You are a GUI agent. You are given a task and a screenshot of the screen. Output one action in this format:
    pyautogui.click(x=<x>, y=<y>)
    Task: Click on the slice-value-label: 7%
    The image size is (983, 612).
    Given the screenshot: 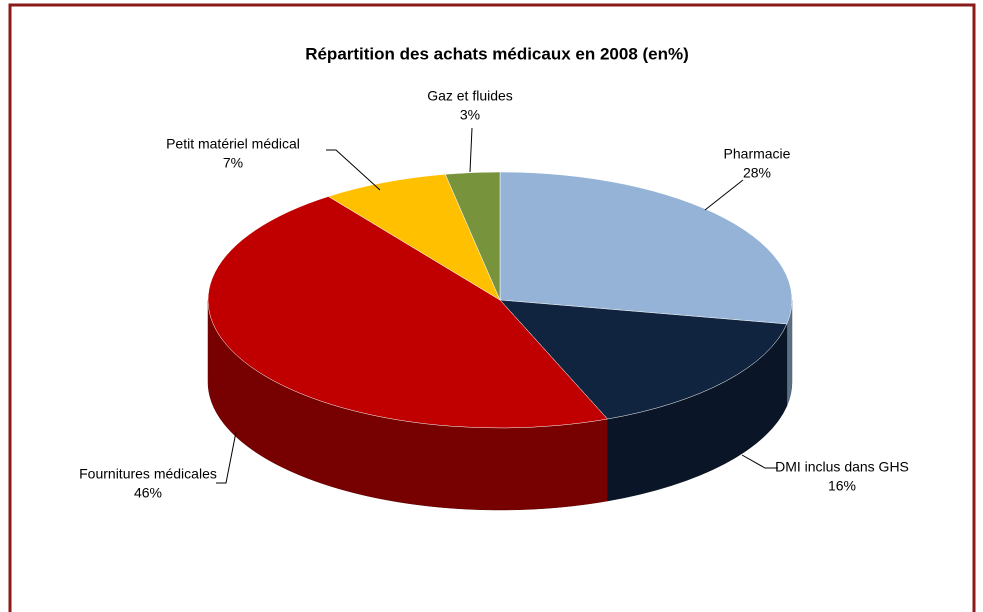 What is the action you would take?
    pyautogui.click(x=233, y=163)
    